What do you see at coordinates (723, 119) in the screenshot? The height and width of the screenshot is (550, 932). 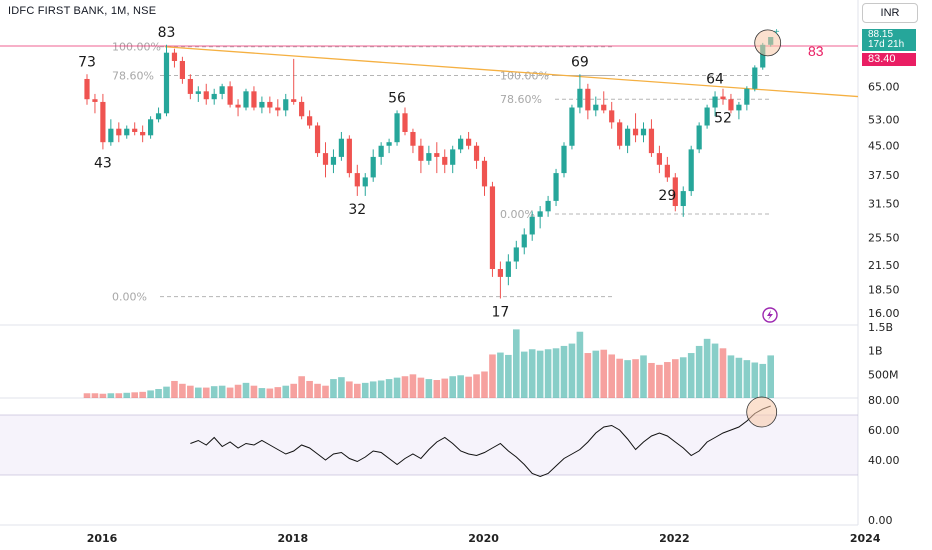 I see `swing-label: 52` at bounding box center [723, 119].